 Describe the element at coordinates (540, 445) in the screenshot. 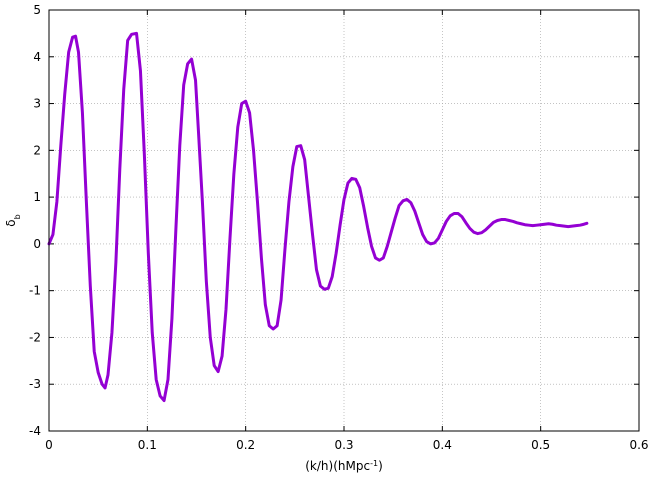

I see `x-tick-label: 0.5` at that location.